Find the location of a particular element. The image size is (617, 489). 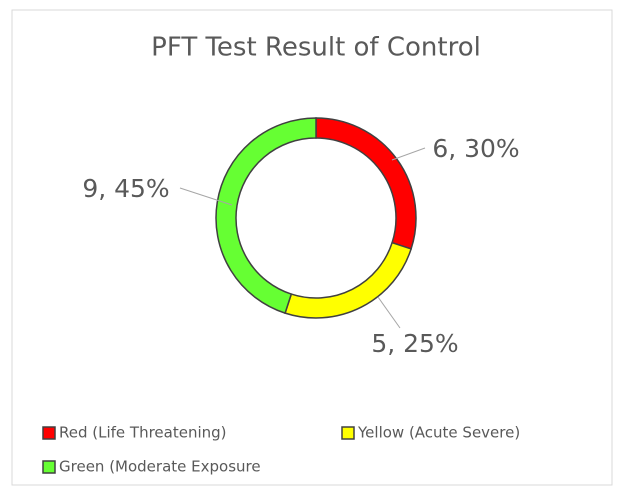

data-label: 5, 25% is located at coordinates (414, 343).